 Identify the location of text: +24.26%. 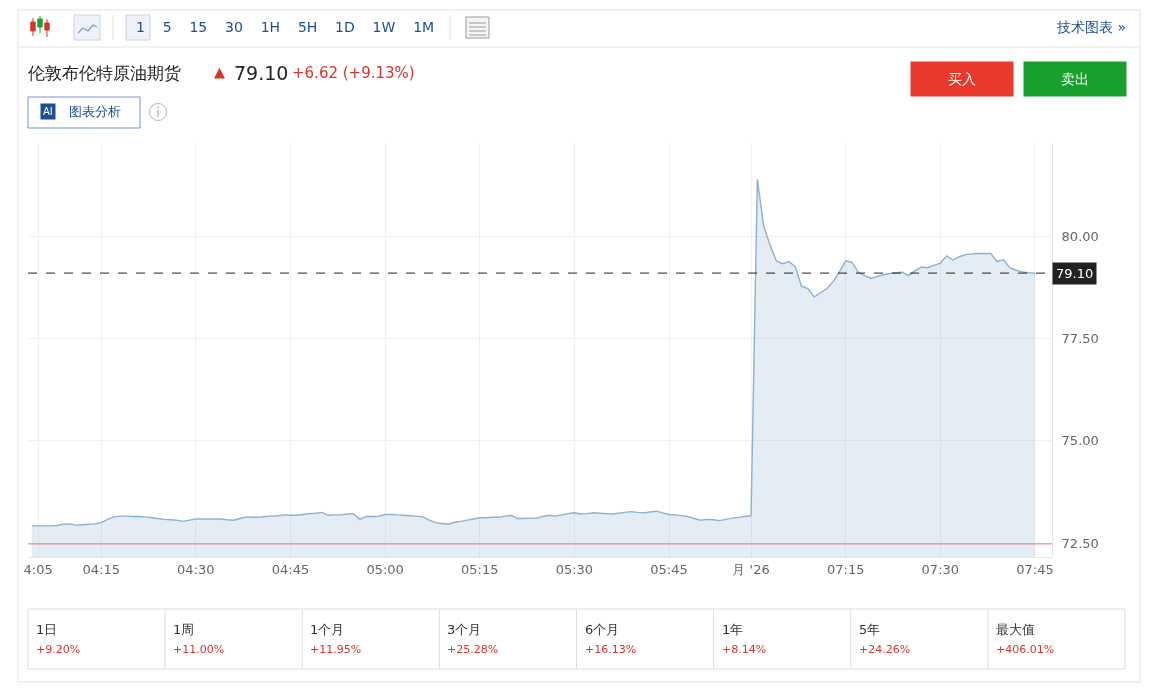
(885, 649).